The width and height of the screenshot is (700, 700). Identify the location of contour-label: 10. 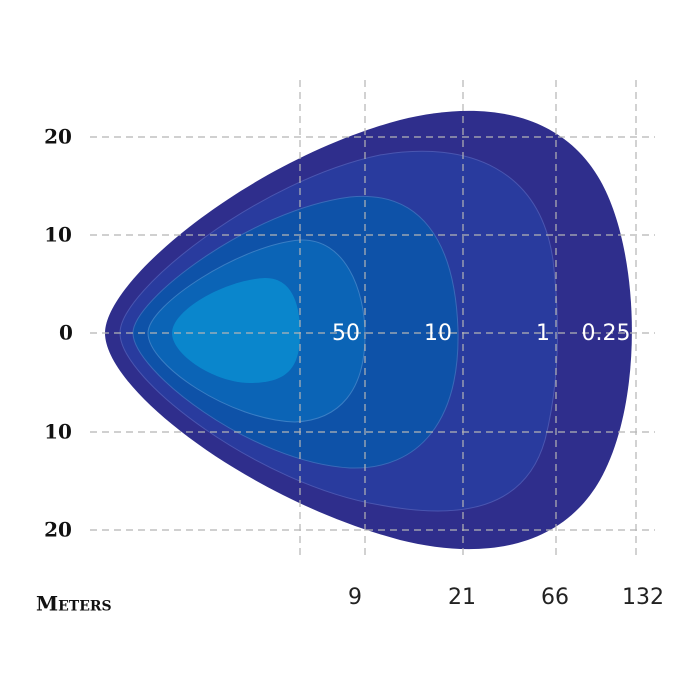
(438, 333).